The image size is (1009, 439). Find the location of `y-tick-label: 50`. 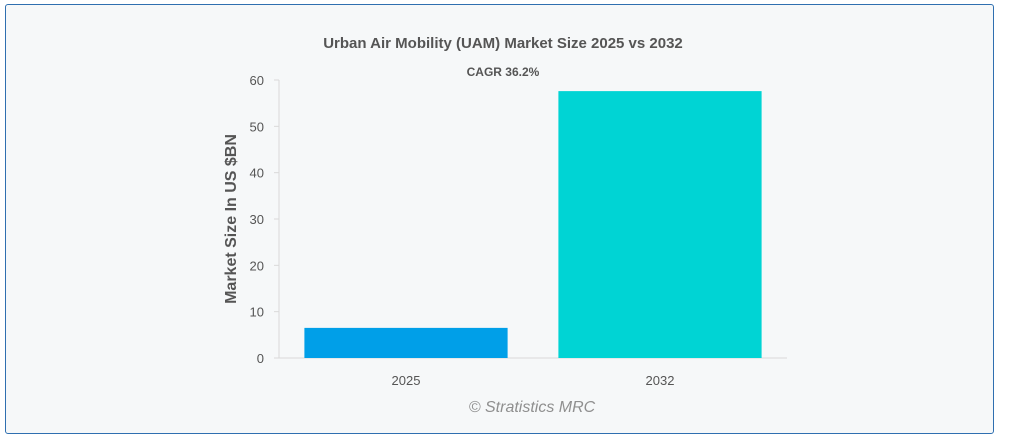

y-tick-label: 50 is located at coordinates (257, 126).